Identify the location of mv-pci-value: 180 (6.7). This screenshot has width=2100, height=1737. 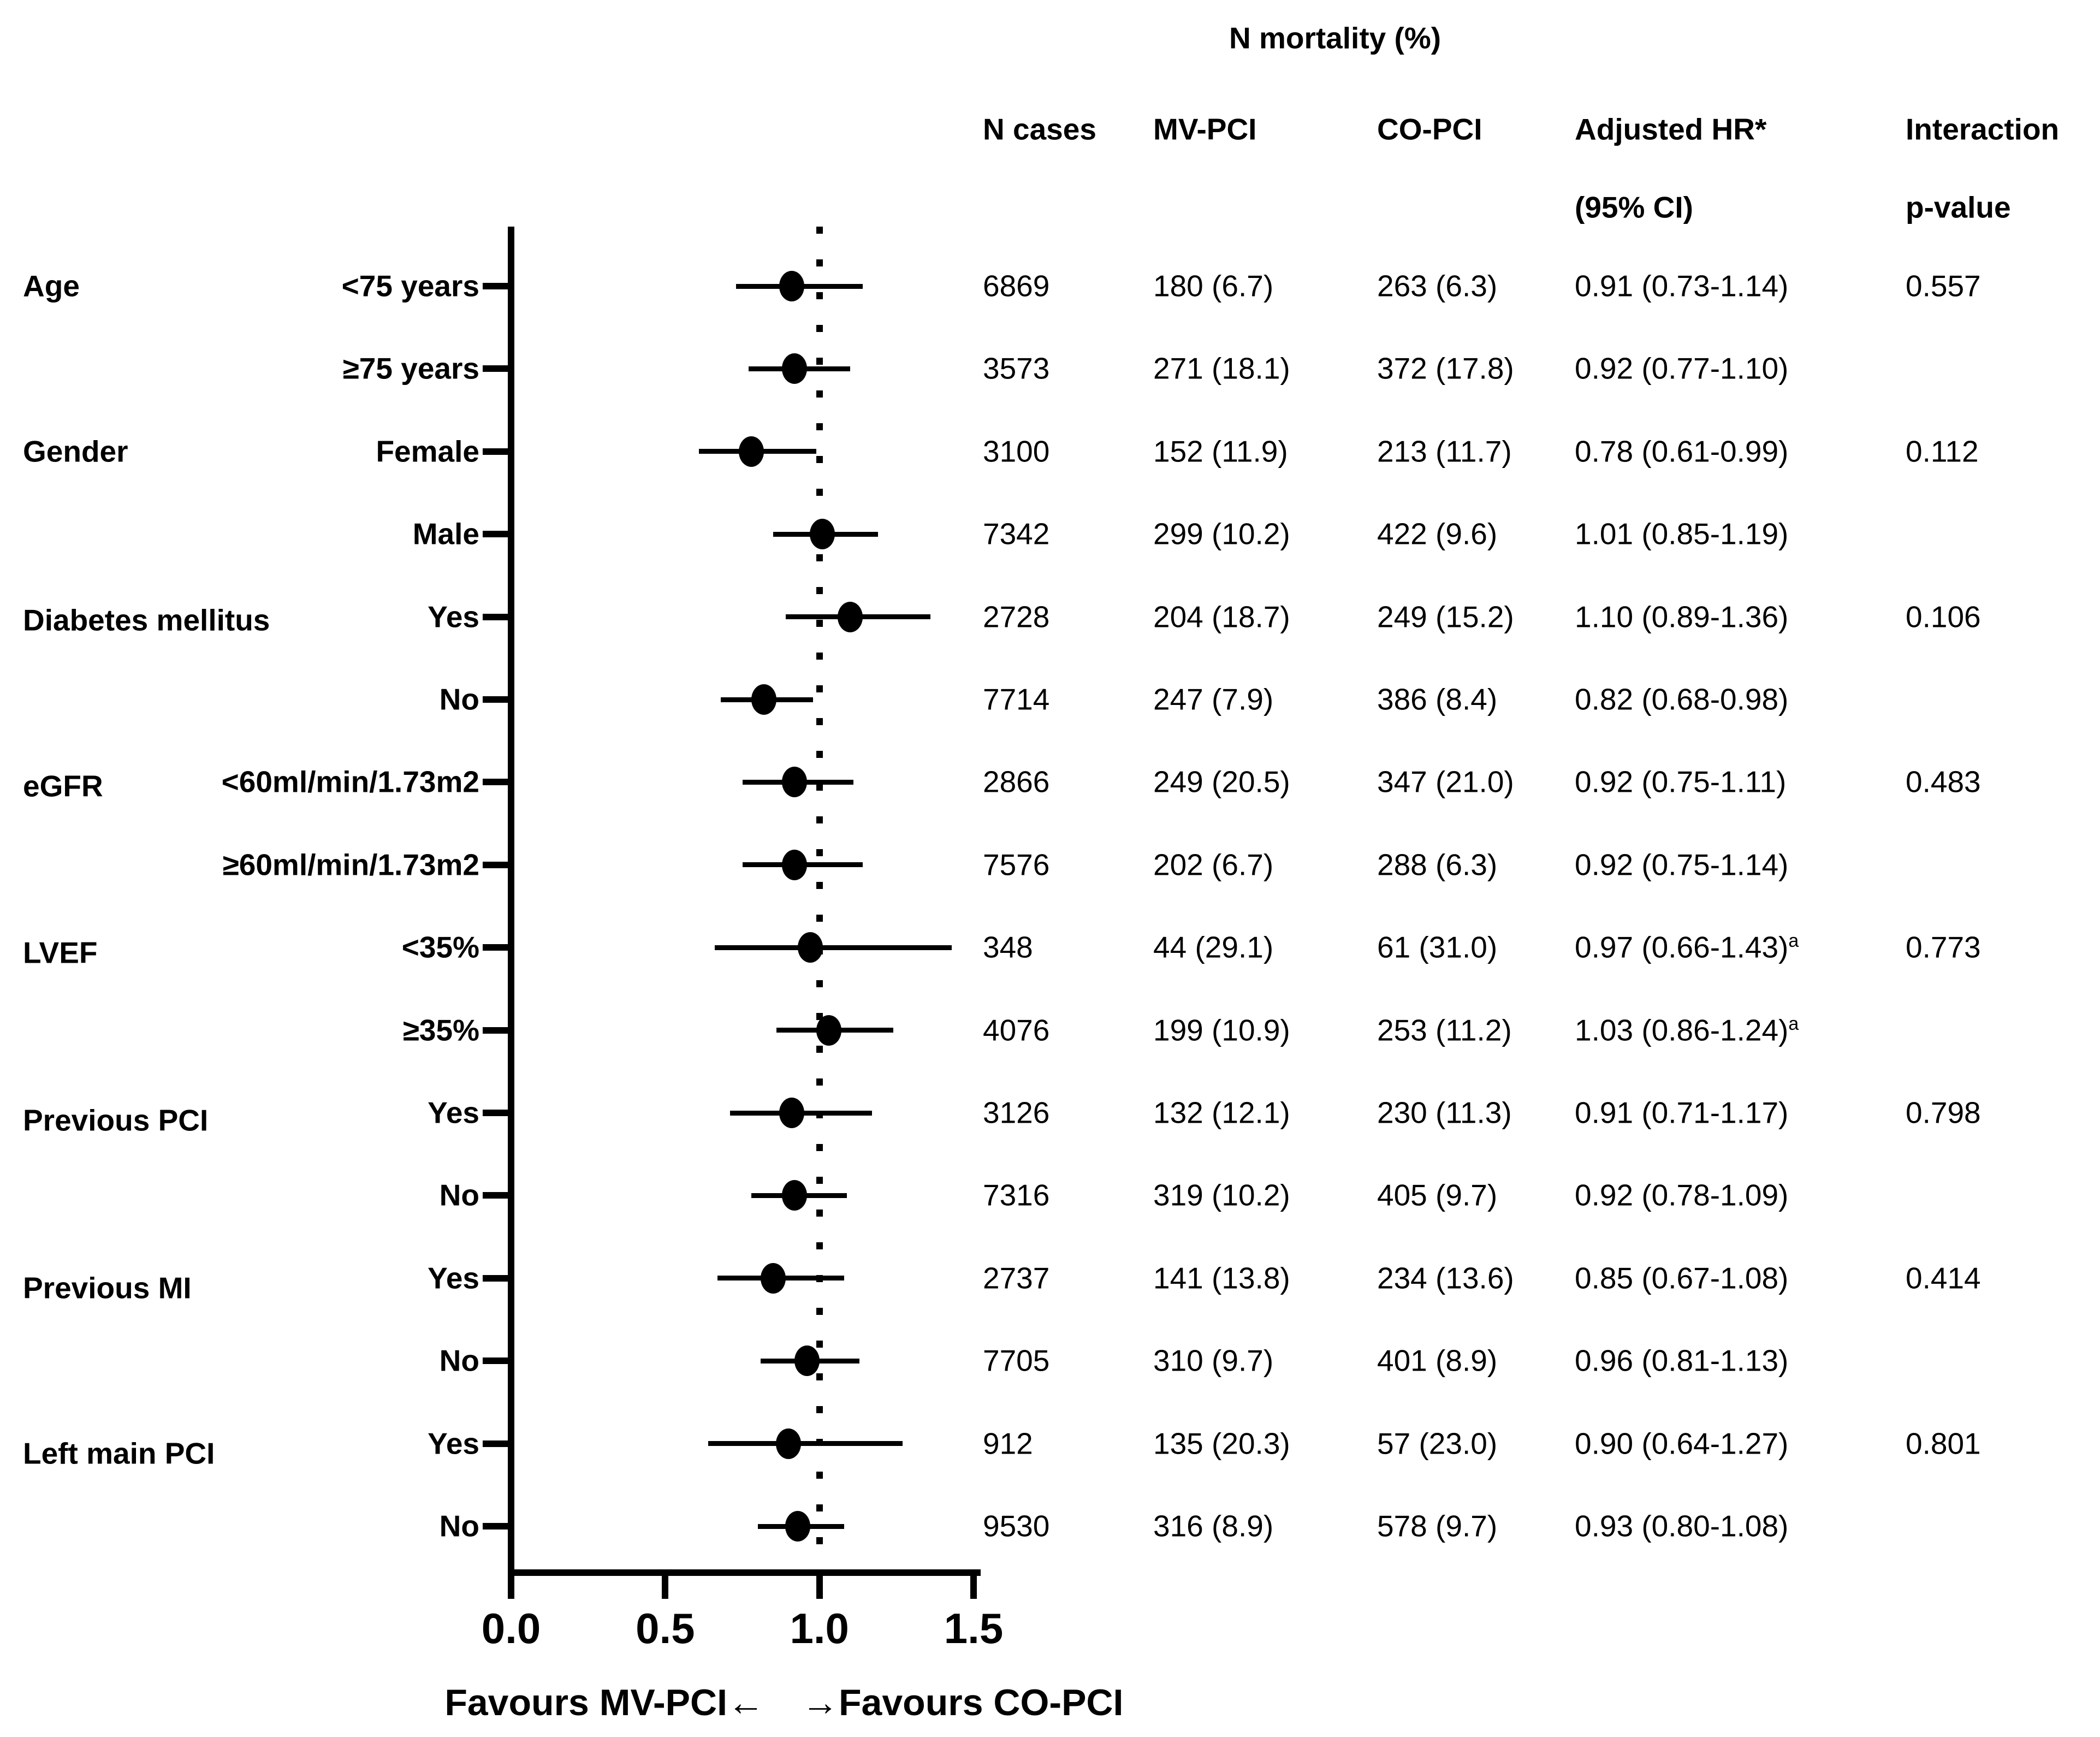
(1213, 286).